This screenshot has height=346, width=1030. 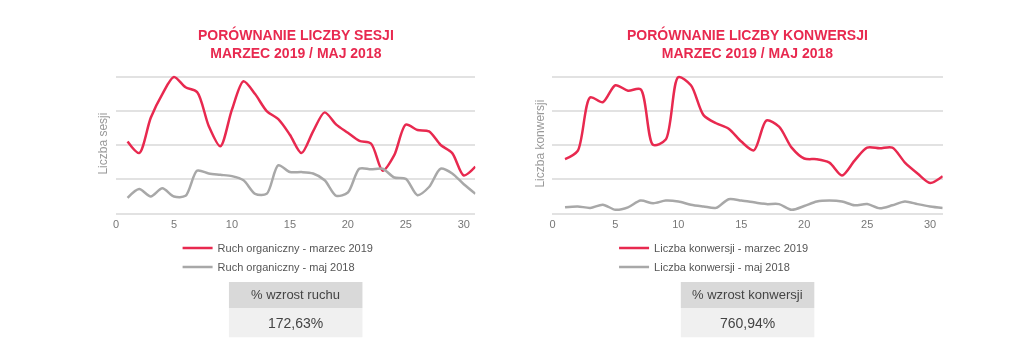 I want to click on legend-label: Liczba konwersji - maj 2018, so click(x=722, y=267).